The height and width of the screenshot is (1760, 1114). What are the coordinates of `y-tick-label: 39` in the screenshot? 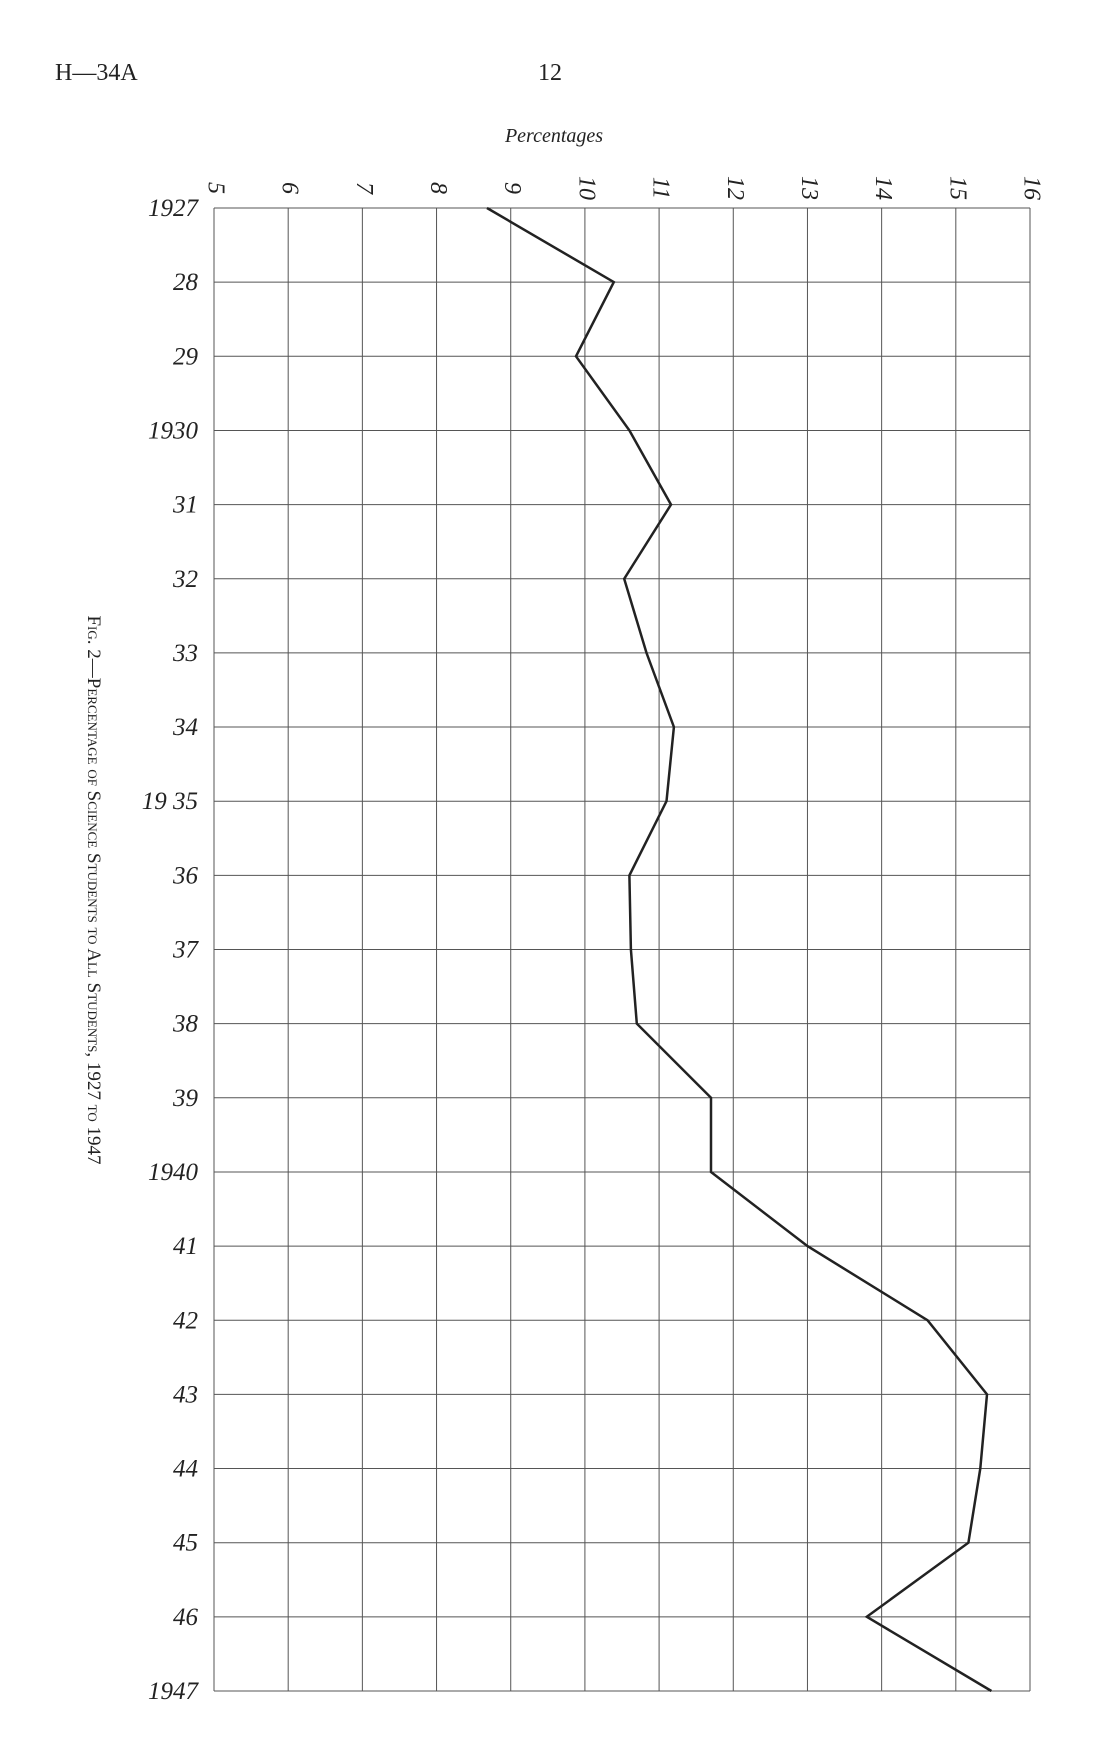 It's located at (185, 1098).